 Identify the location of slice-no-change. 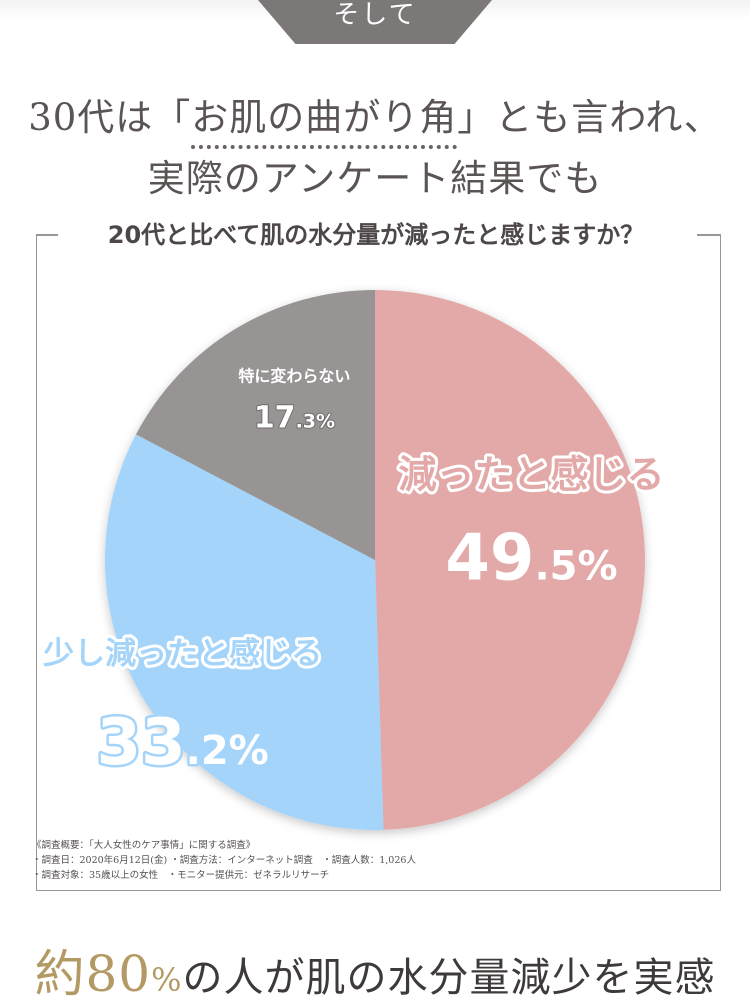
(255, 425).